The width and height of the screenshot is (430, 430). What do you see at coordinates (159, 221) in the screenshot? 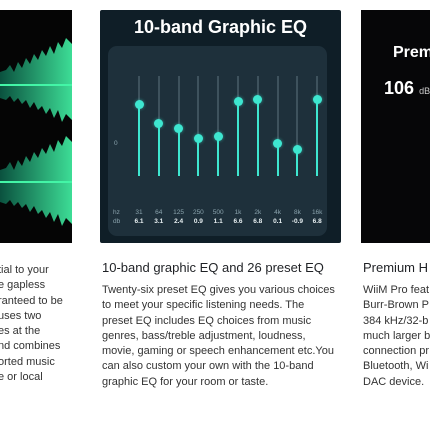
I see `eq-band-gain: 3.1` at bounding box center [159, 221].